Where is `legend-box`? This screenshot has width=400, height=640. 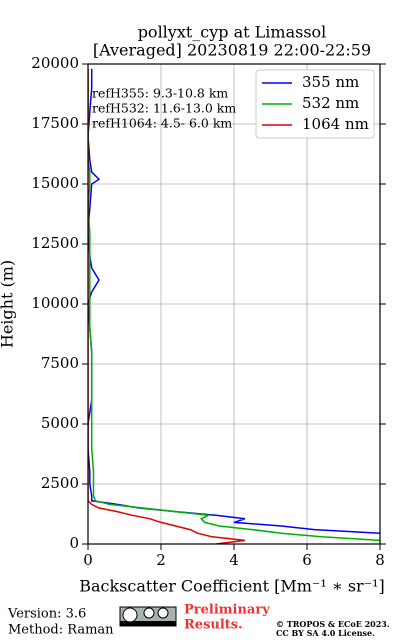 legend-box is located at coordinates (315, 104).